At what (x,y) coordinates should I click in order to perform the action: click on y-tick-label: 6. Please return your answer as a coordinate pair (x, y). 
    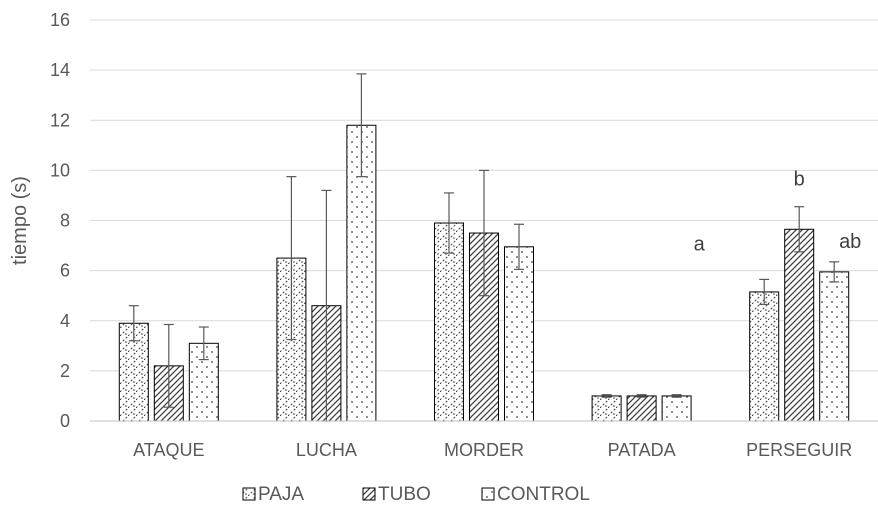
    Looking at the image, I should click on (65, 271).